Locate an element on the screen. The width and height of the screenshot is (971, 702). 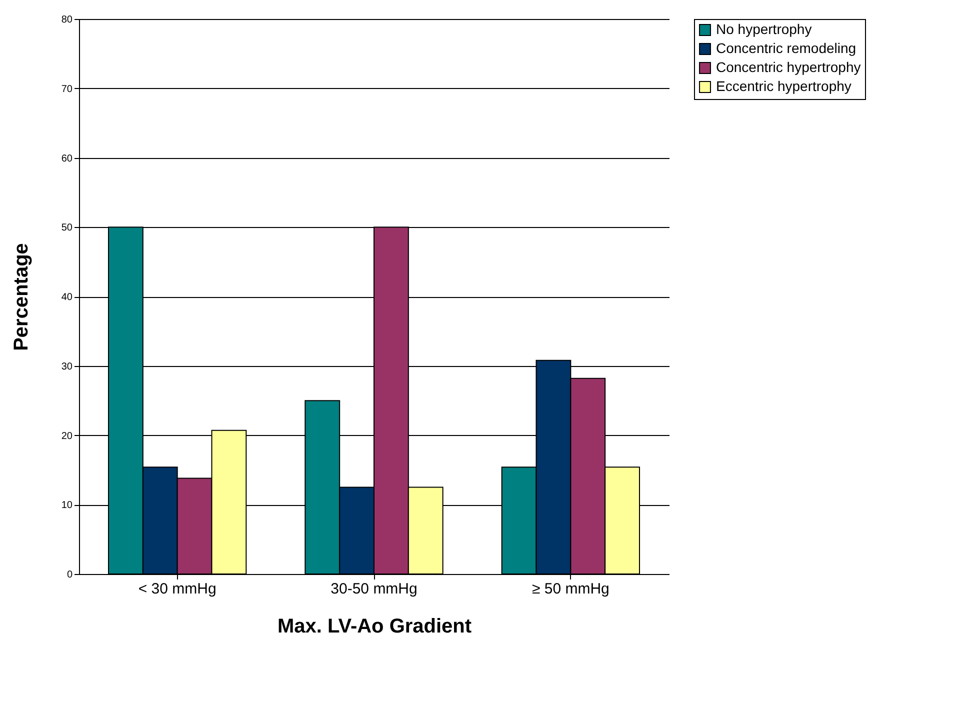
y-tick-label: 10 is located at coordinates (67, 506).